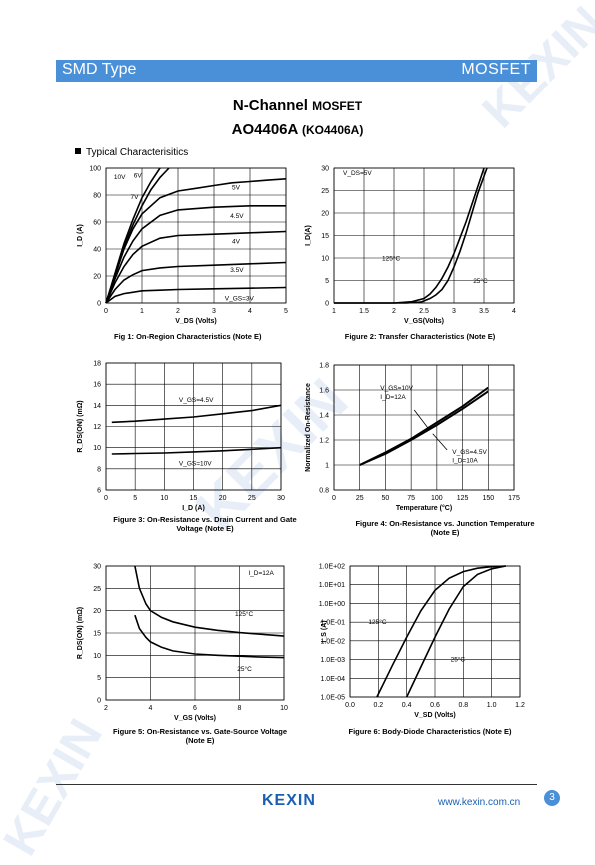  I want to click on title-line2: AO4406A (KO4406A), so click(297, 129).